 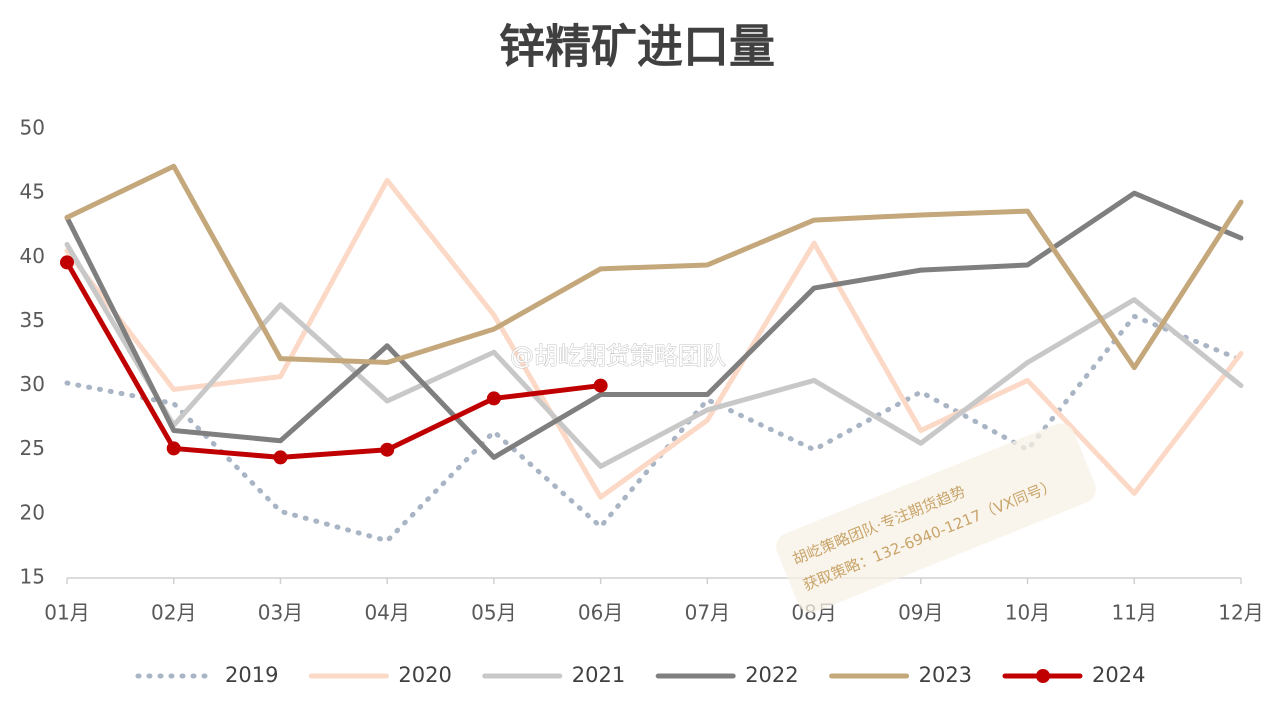 I want to click on y-tick-label: 25, so click(x=32, y=448).